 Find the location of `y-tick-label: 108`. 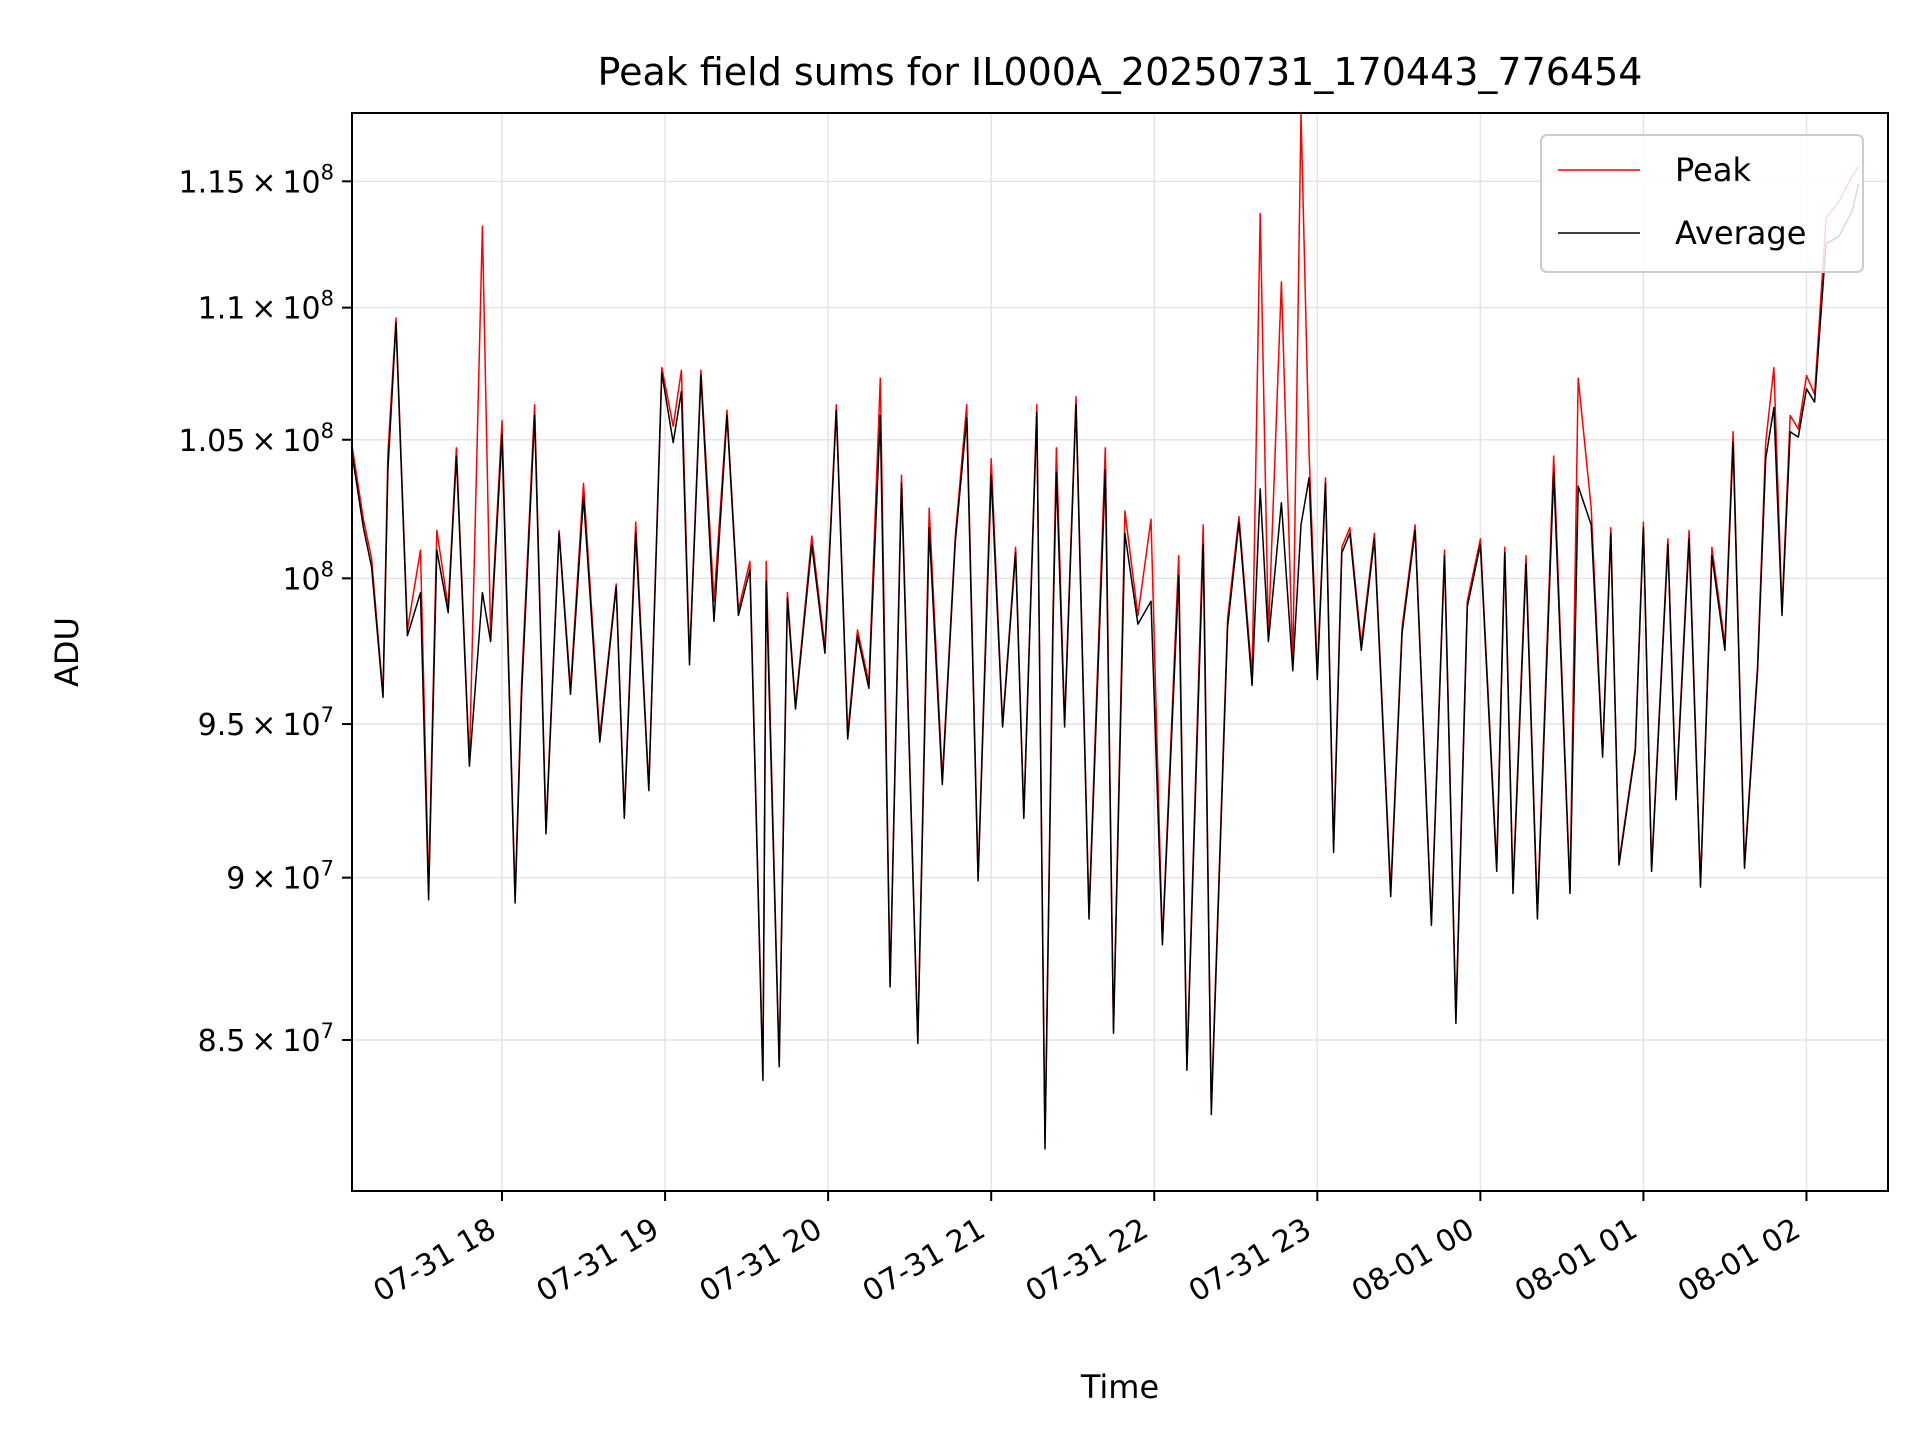

y-tick-label: 108 is located at coordinates (308, 577).